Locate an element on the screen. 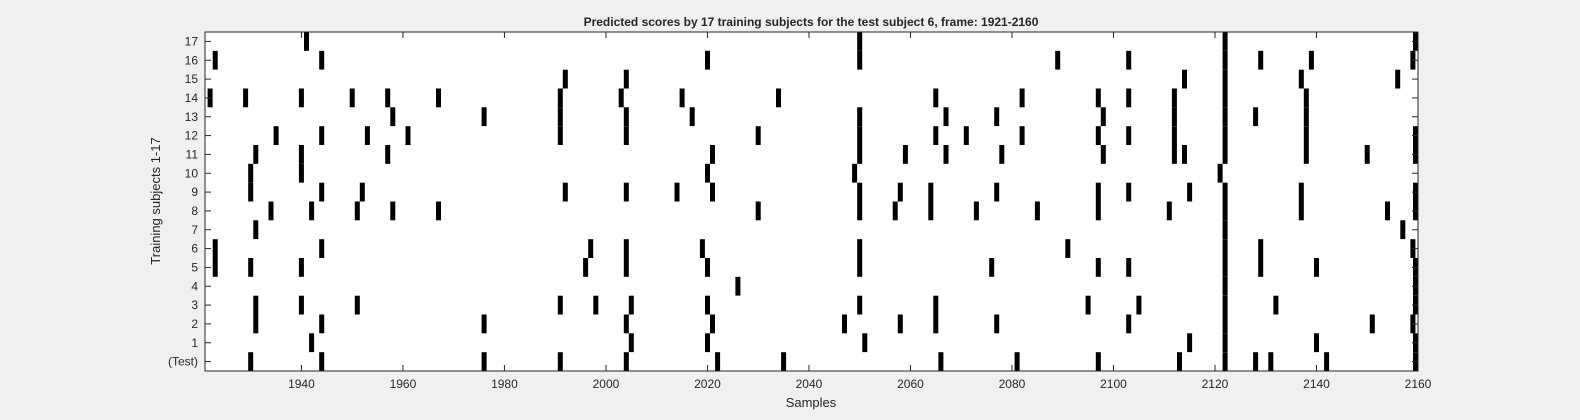 This screenshot has width=1580, height=420. y-tick-label: 8 is located at coordinates (194, 211).